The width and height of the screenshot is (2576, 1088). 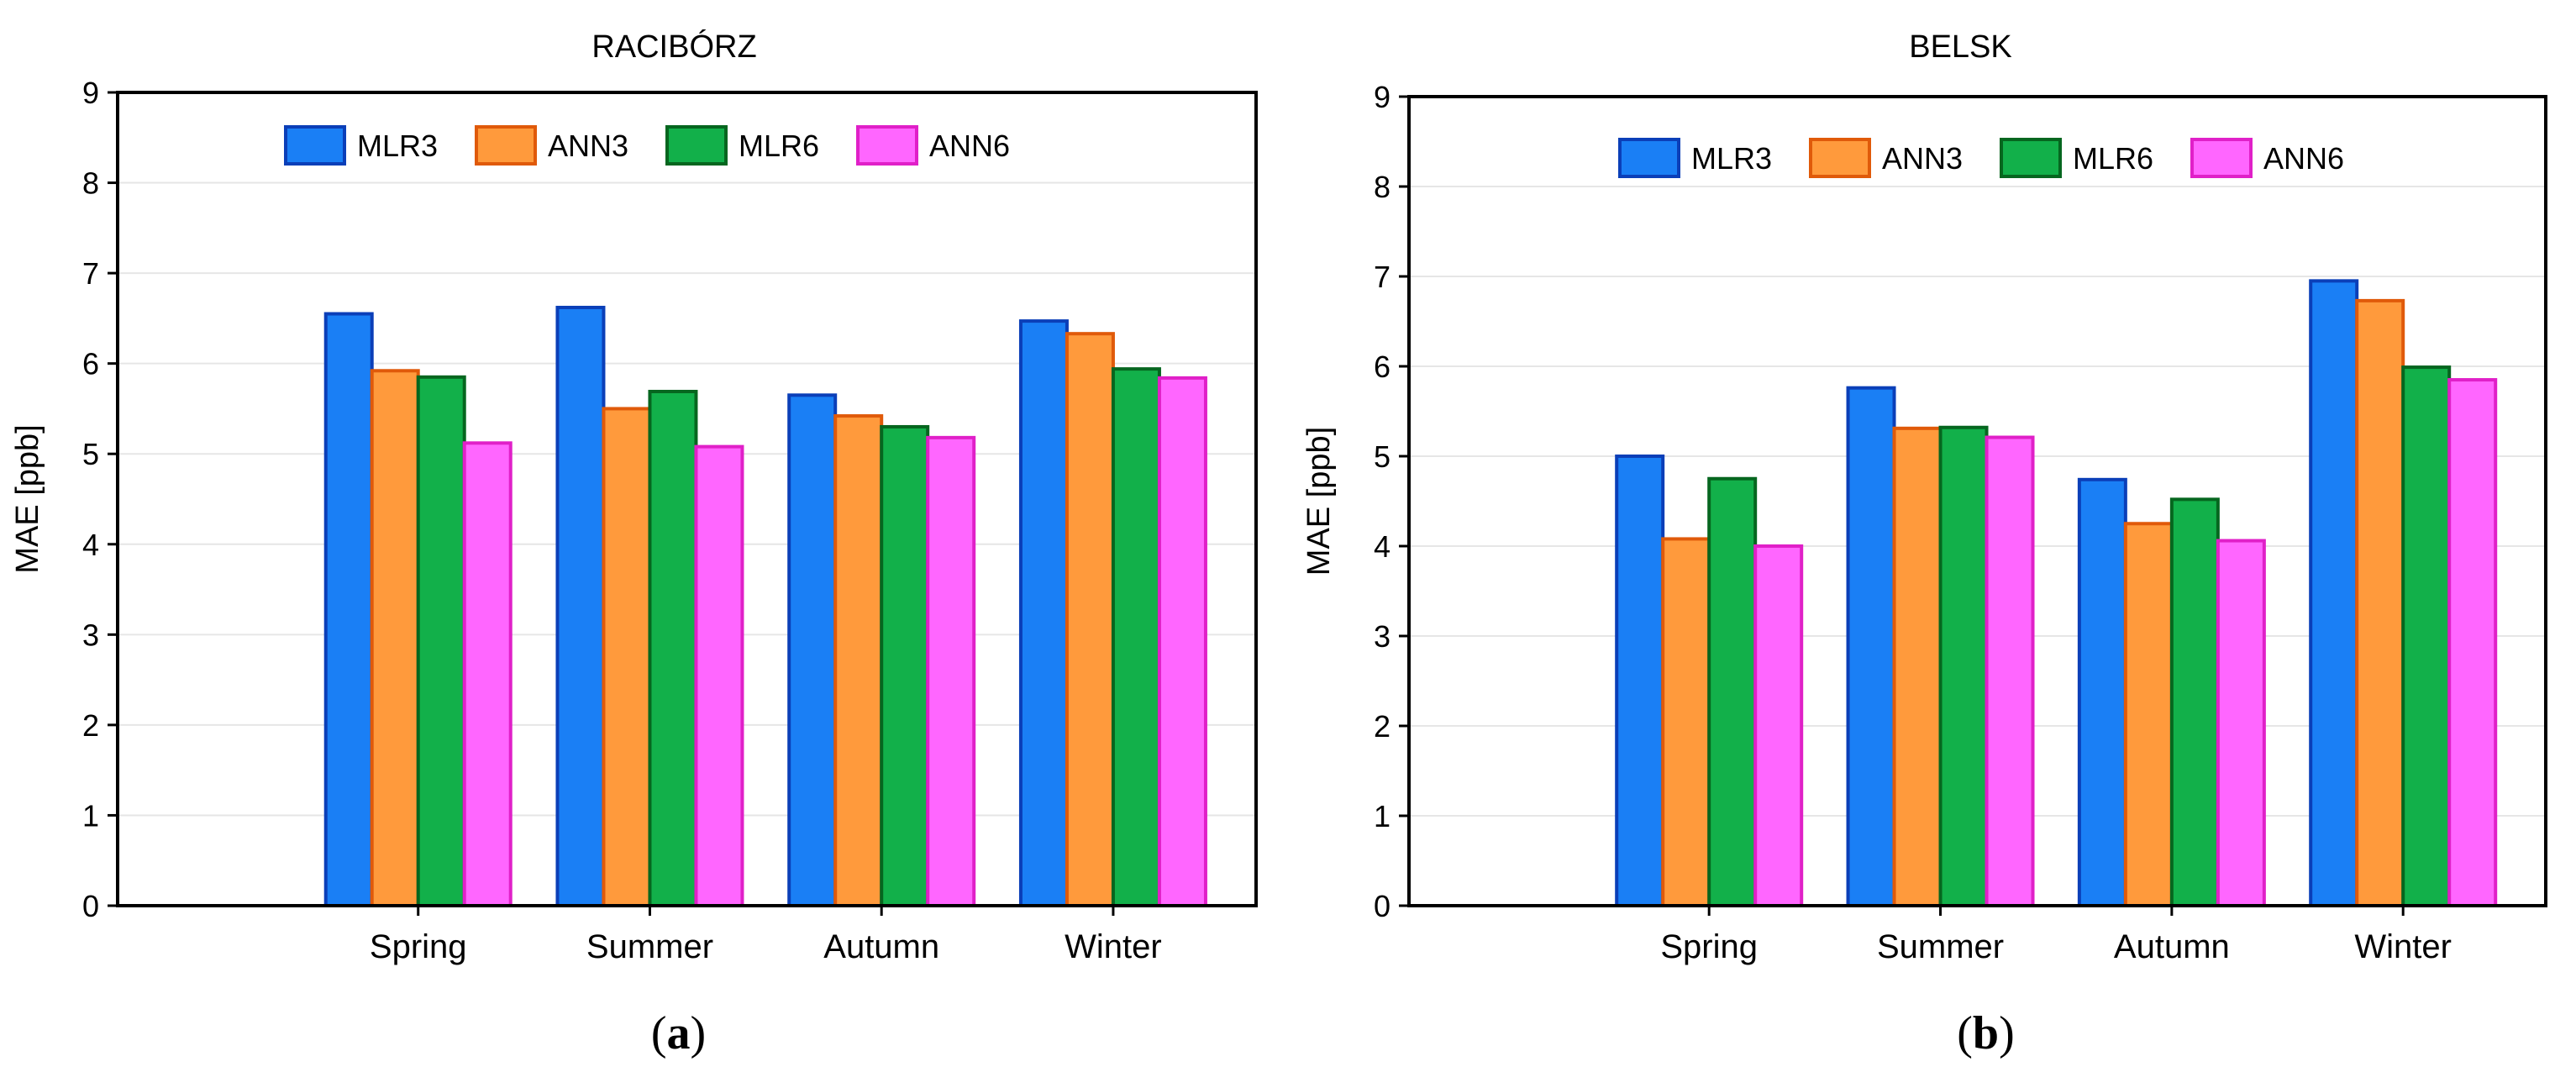 I want to click on figure-caption: (a), so click(x=678, y=1033).